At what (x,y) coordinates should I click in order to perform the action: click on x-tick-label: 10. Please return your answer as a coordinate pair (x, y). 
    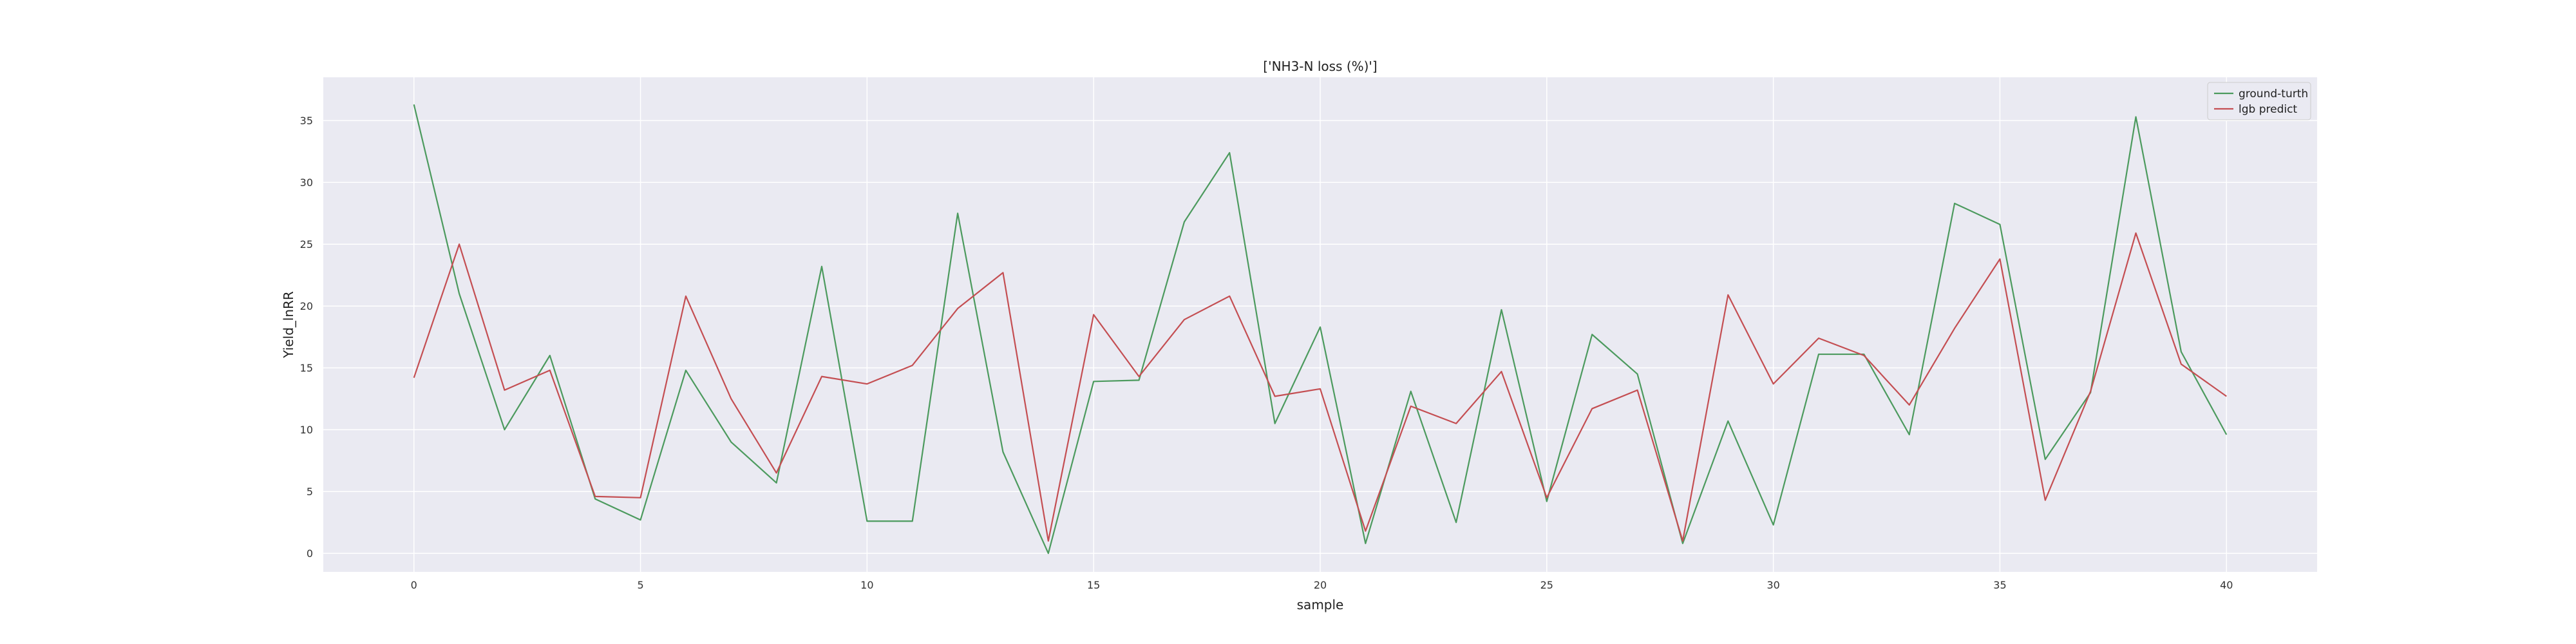
    Looking at the image, I should click on (867, 585).